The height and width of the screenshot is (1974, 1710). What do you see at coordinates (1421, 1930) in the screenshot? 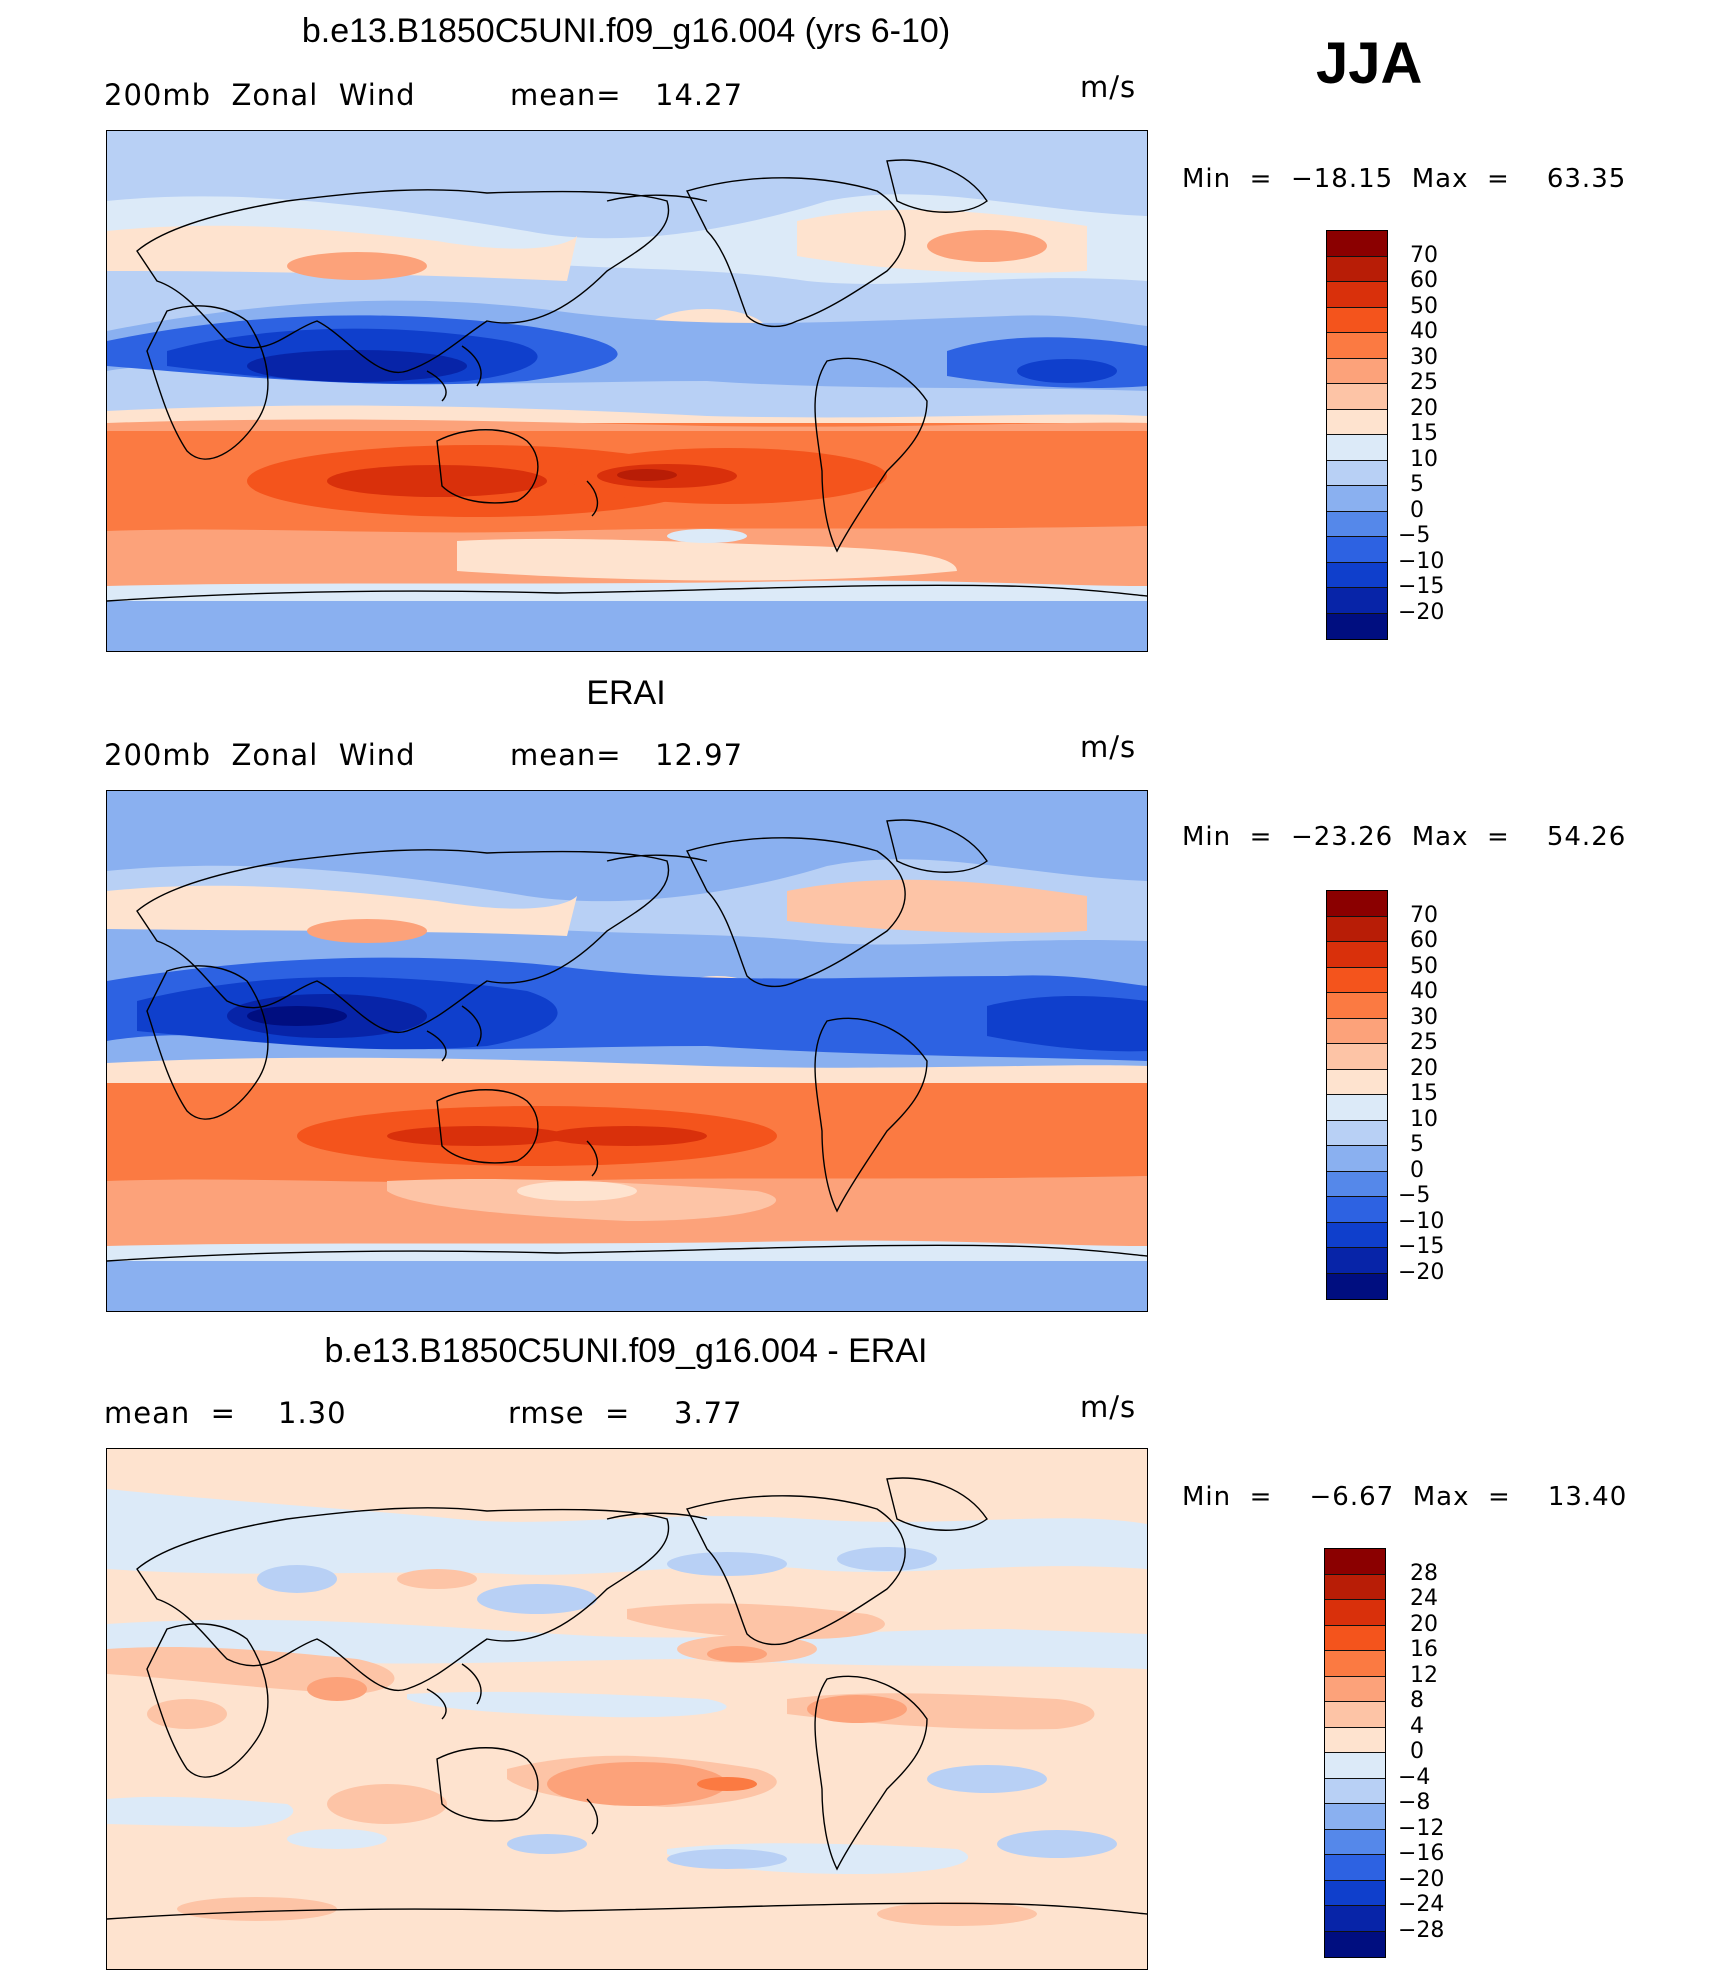
I see `colorbar-tick-label: −28` at bounding box center [1421, 1930].